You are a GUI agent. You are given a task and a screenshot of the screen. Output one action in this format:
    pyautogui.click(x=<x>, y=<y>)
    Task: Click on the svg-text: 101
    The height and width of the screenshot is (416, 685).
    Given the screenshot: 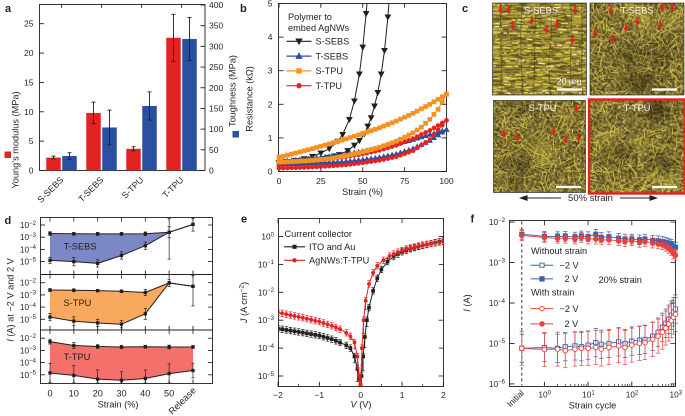 What is the action you would take?
    pyautogui.click(x=588, y=395)
    